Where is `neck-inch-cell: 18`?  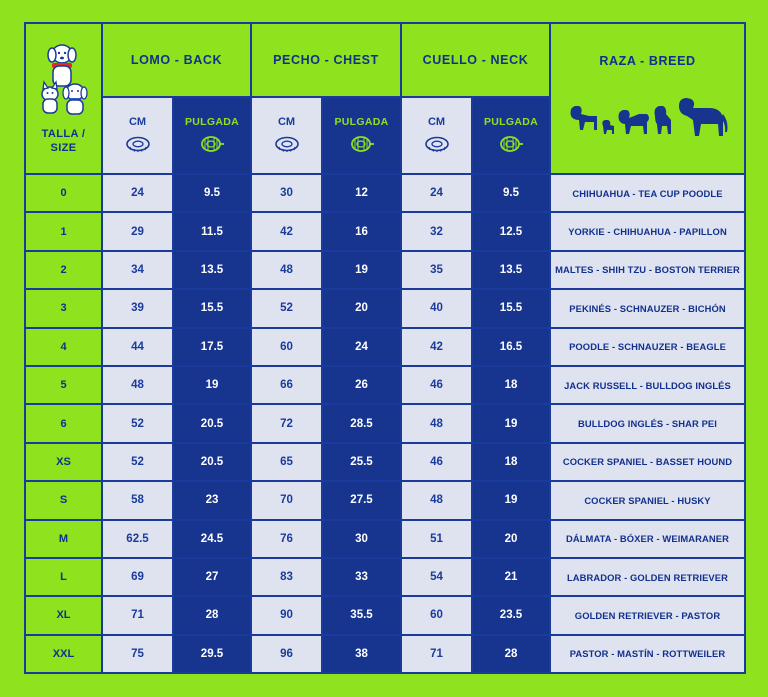 neck-inch-cell: 18 is located at coordinates (511, 462).